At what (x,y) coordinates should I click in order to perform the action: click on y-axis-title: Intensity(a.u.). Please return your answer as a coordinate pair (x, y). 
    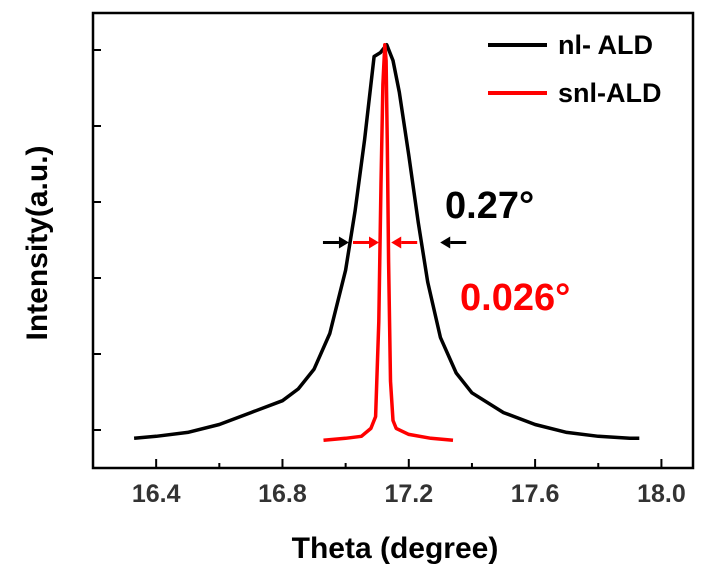
    Looking at the image, I should click on (37, 242).